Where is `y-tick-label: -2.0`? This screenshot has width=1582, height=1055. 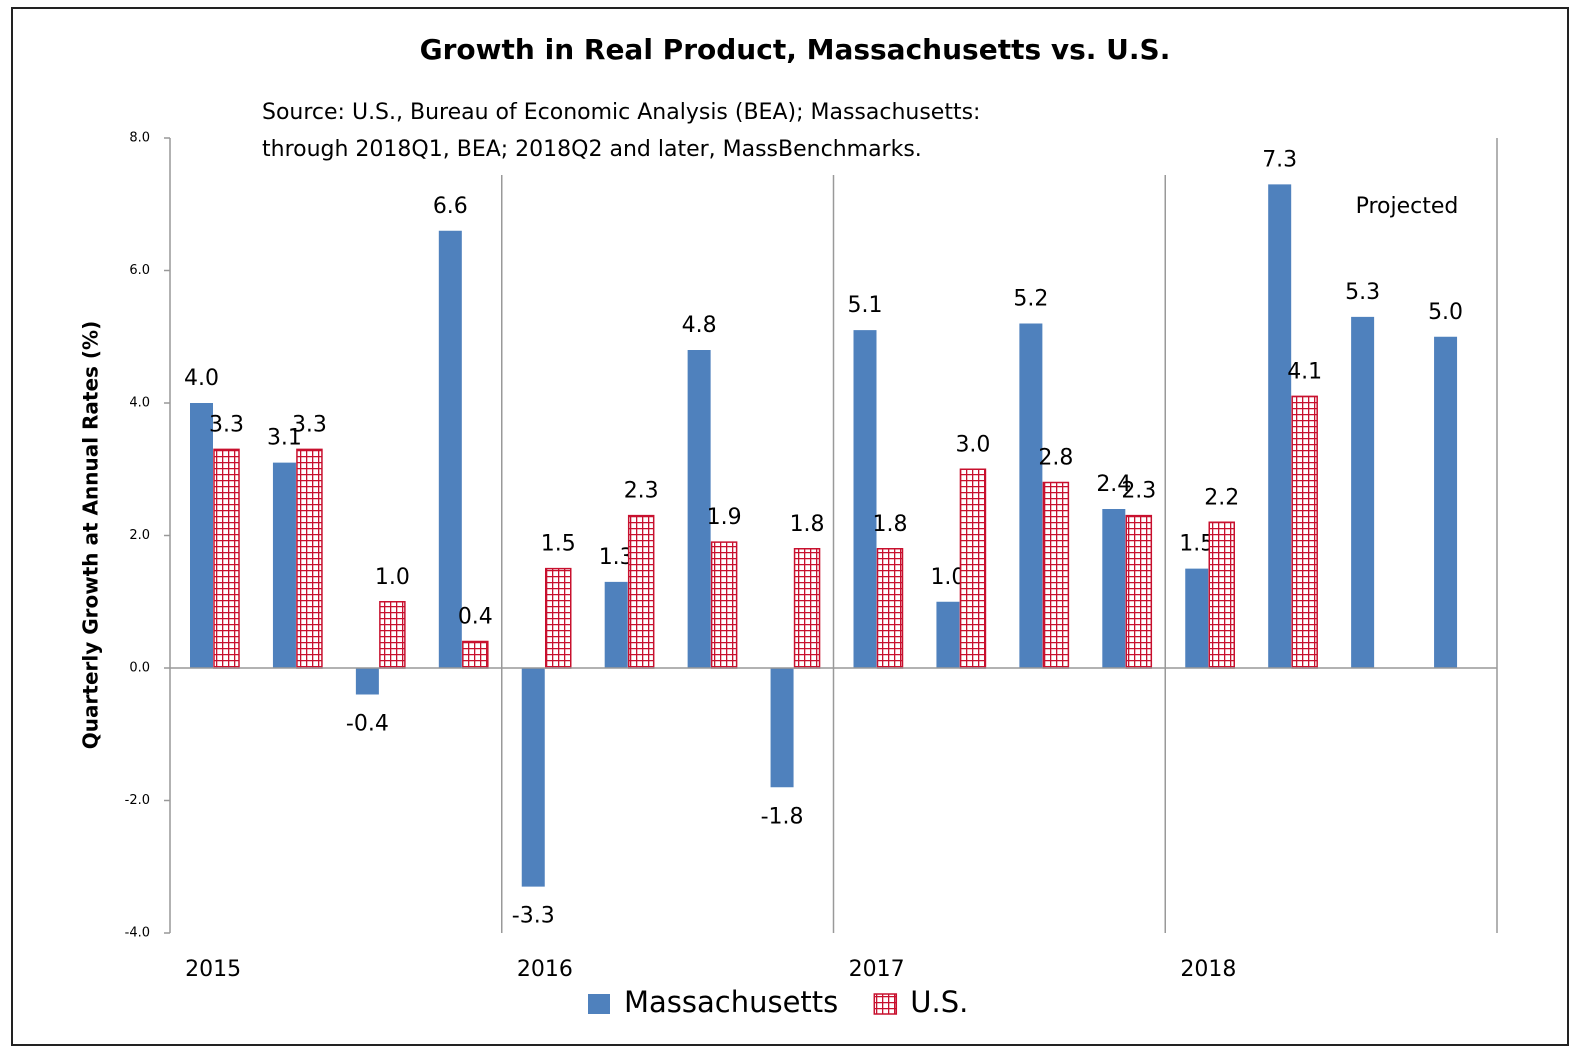 y-tick-label: -2.0 is located at coordinates (137, 800).